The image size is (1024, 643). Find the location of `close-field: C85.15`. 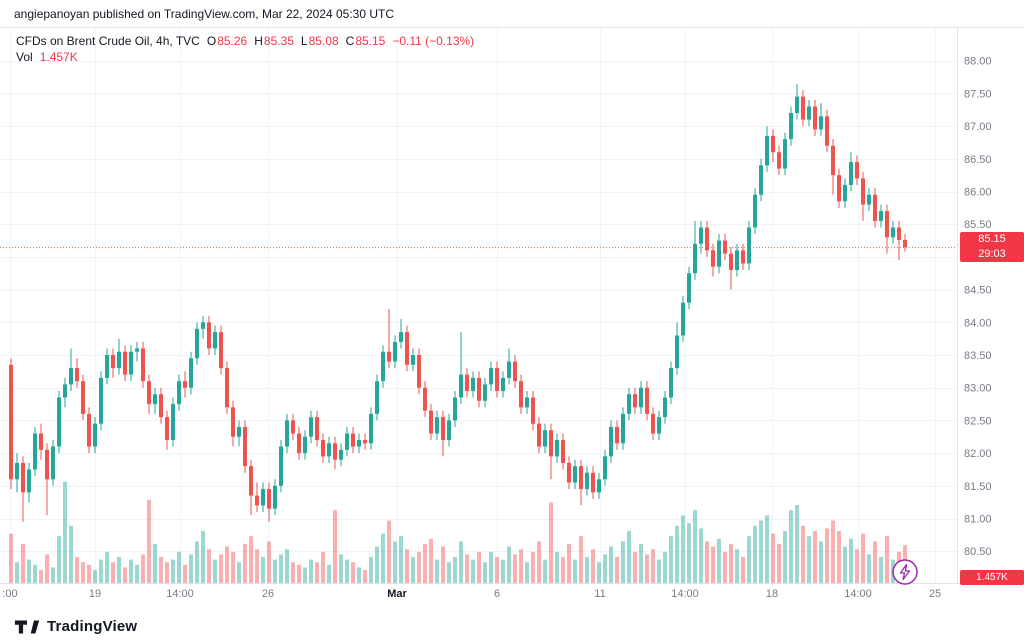

close-field: C85.15 is located at coordinates (366, 41).